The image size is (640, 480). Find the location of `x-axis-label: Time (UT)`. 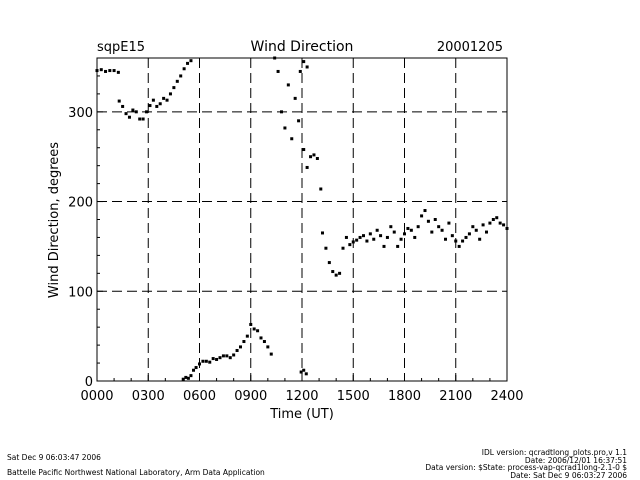

x-axis-label: Time (UT) is located at coordinates (301, 414).